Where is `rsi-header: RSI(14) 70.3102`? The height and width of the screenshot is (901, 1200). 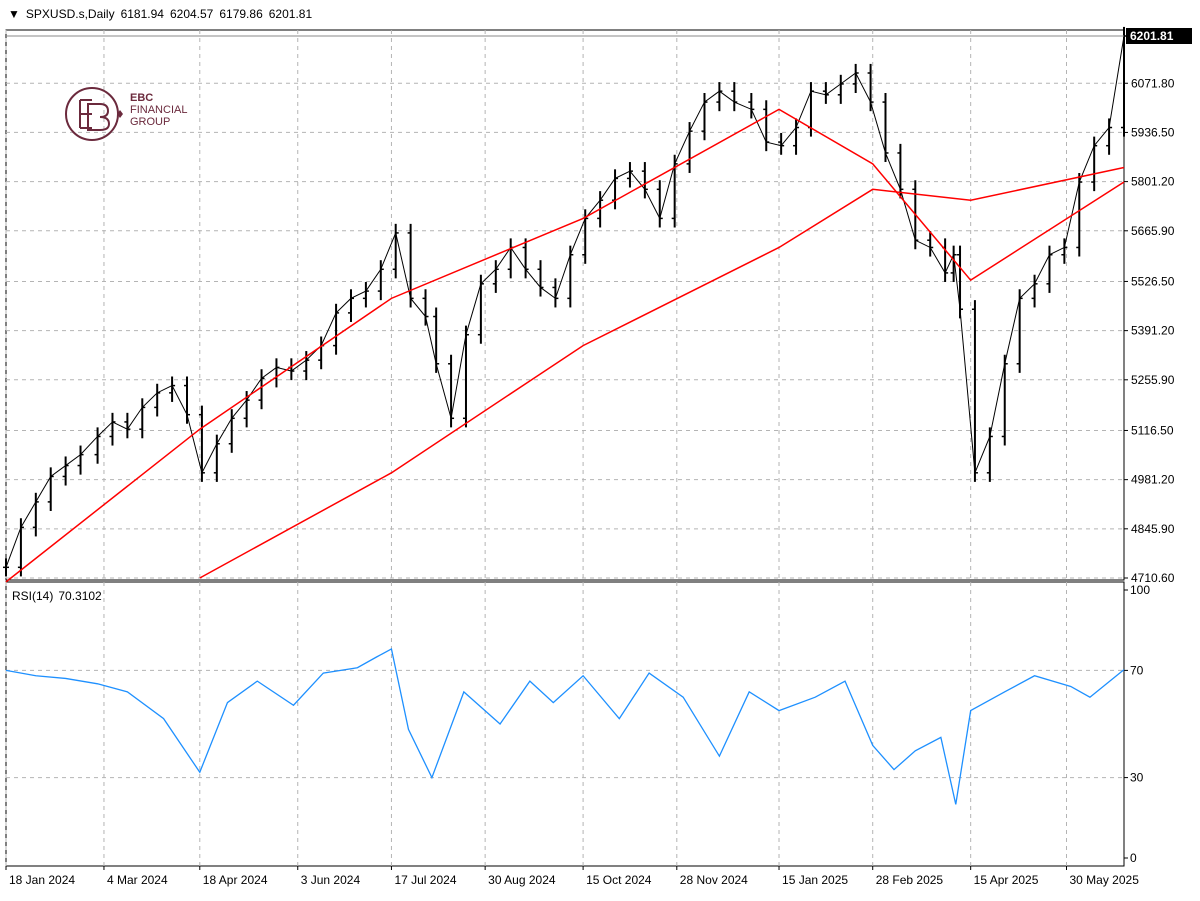 rsi-header: RSI(14) 70.3102 is located at coordinates (59, 596).